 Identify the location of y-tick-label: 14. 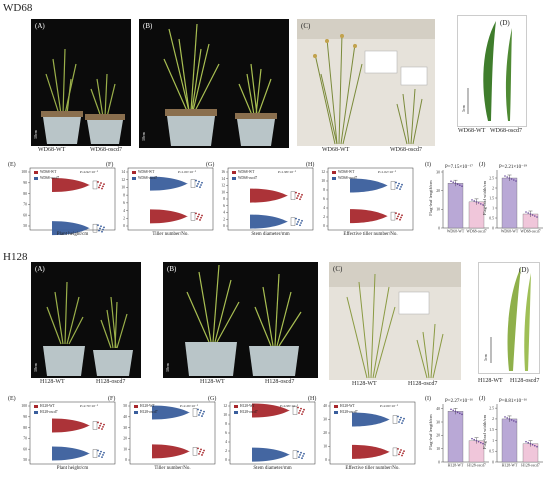
(223, 179).